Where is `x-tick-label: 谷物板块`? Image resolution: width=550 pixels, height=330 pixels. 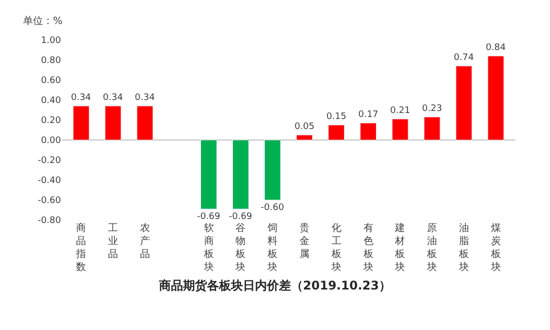
x-tick-label: 谷物板块 is located at coordinates (240, 247).